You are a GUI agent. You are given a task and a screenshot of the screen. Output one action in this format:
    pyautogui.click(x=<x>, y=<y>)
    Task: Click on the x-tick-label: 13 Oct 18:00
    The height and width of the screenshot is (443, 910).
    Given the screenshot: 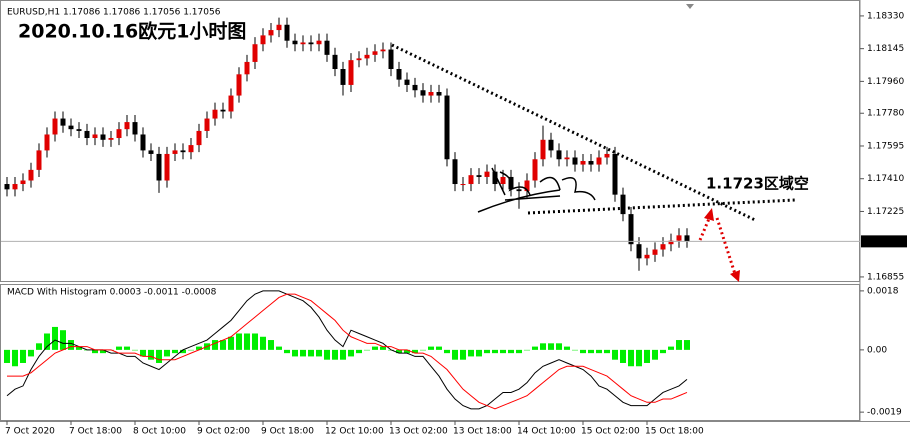 What is the action you would take?
    pyautogui.click(x=482, y=432)
    